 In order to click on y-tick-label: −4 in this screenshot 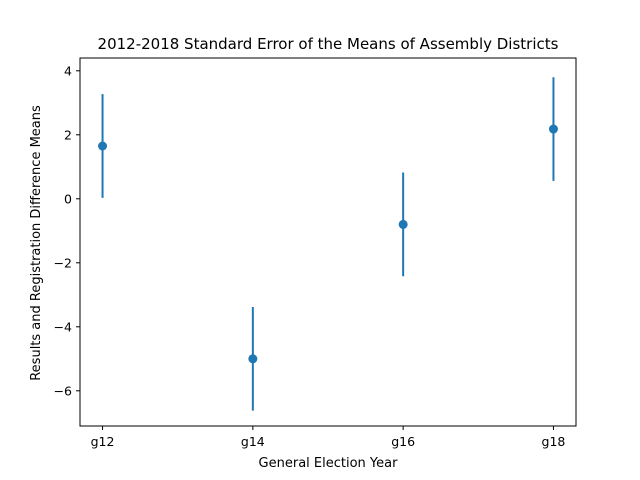, I will do `click(63, 326)`.